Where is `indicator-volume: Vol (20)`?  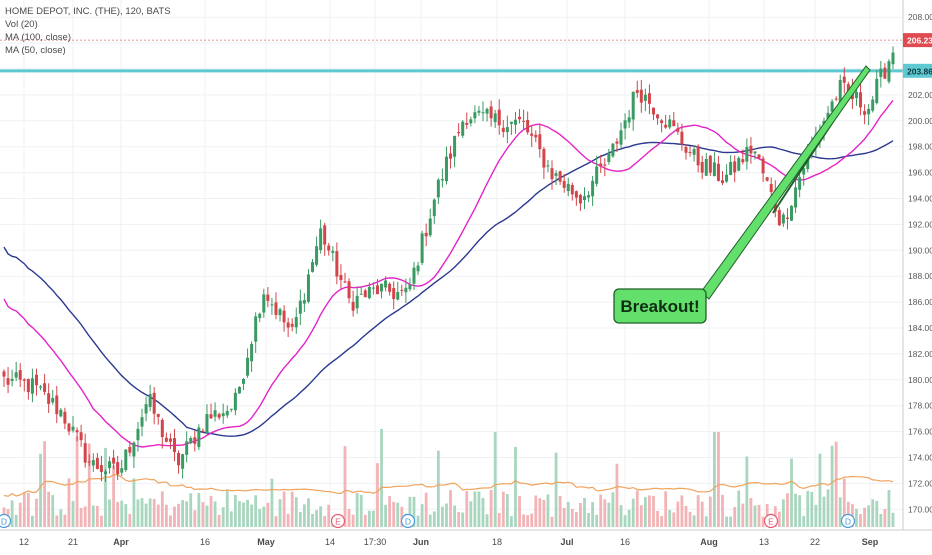 indicator-volume: Vol (20) is located at coordinates (21, 24).